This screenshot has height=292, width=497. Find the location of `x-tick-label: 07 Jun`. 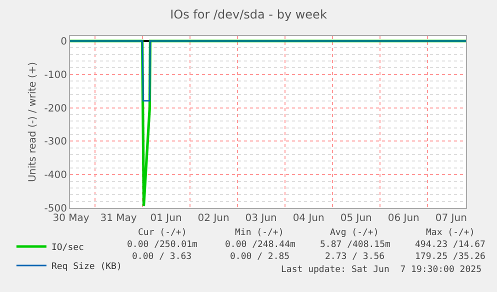

x-tick-label: 07 Jun is located at coordinates (451, 218).